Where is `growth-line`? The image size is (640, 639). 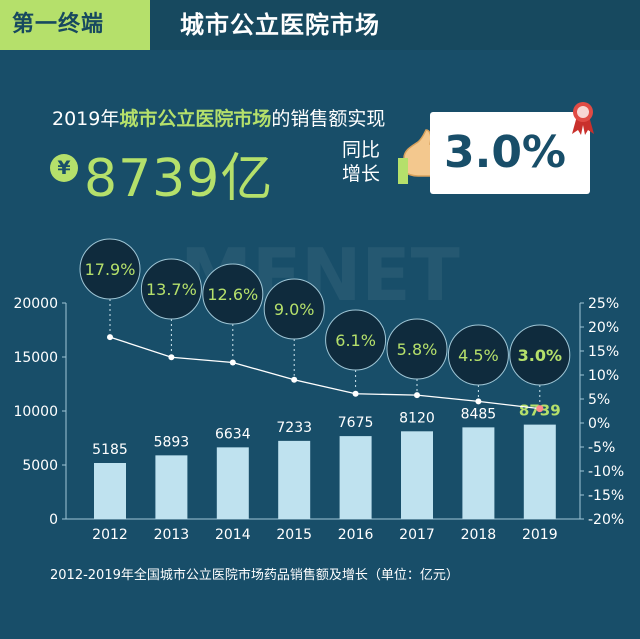
growth-line is located at coordinates (324, 373).